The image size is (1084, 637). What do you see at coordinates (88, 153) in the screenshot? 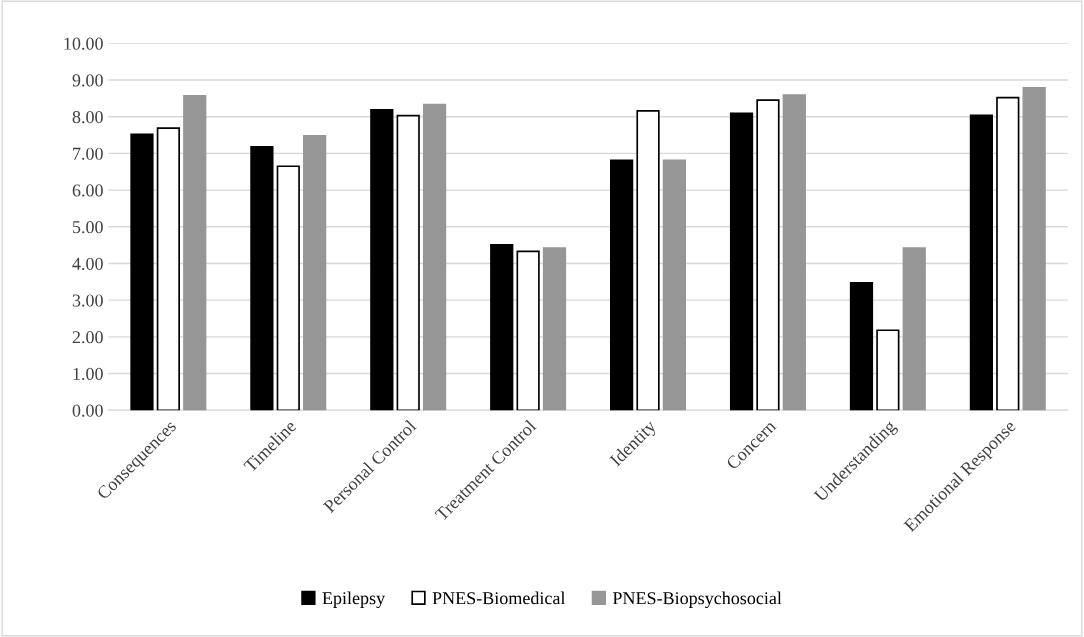
I see `y-tick-label: 7.00` at bounding box center [88, 153].